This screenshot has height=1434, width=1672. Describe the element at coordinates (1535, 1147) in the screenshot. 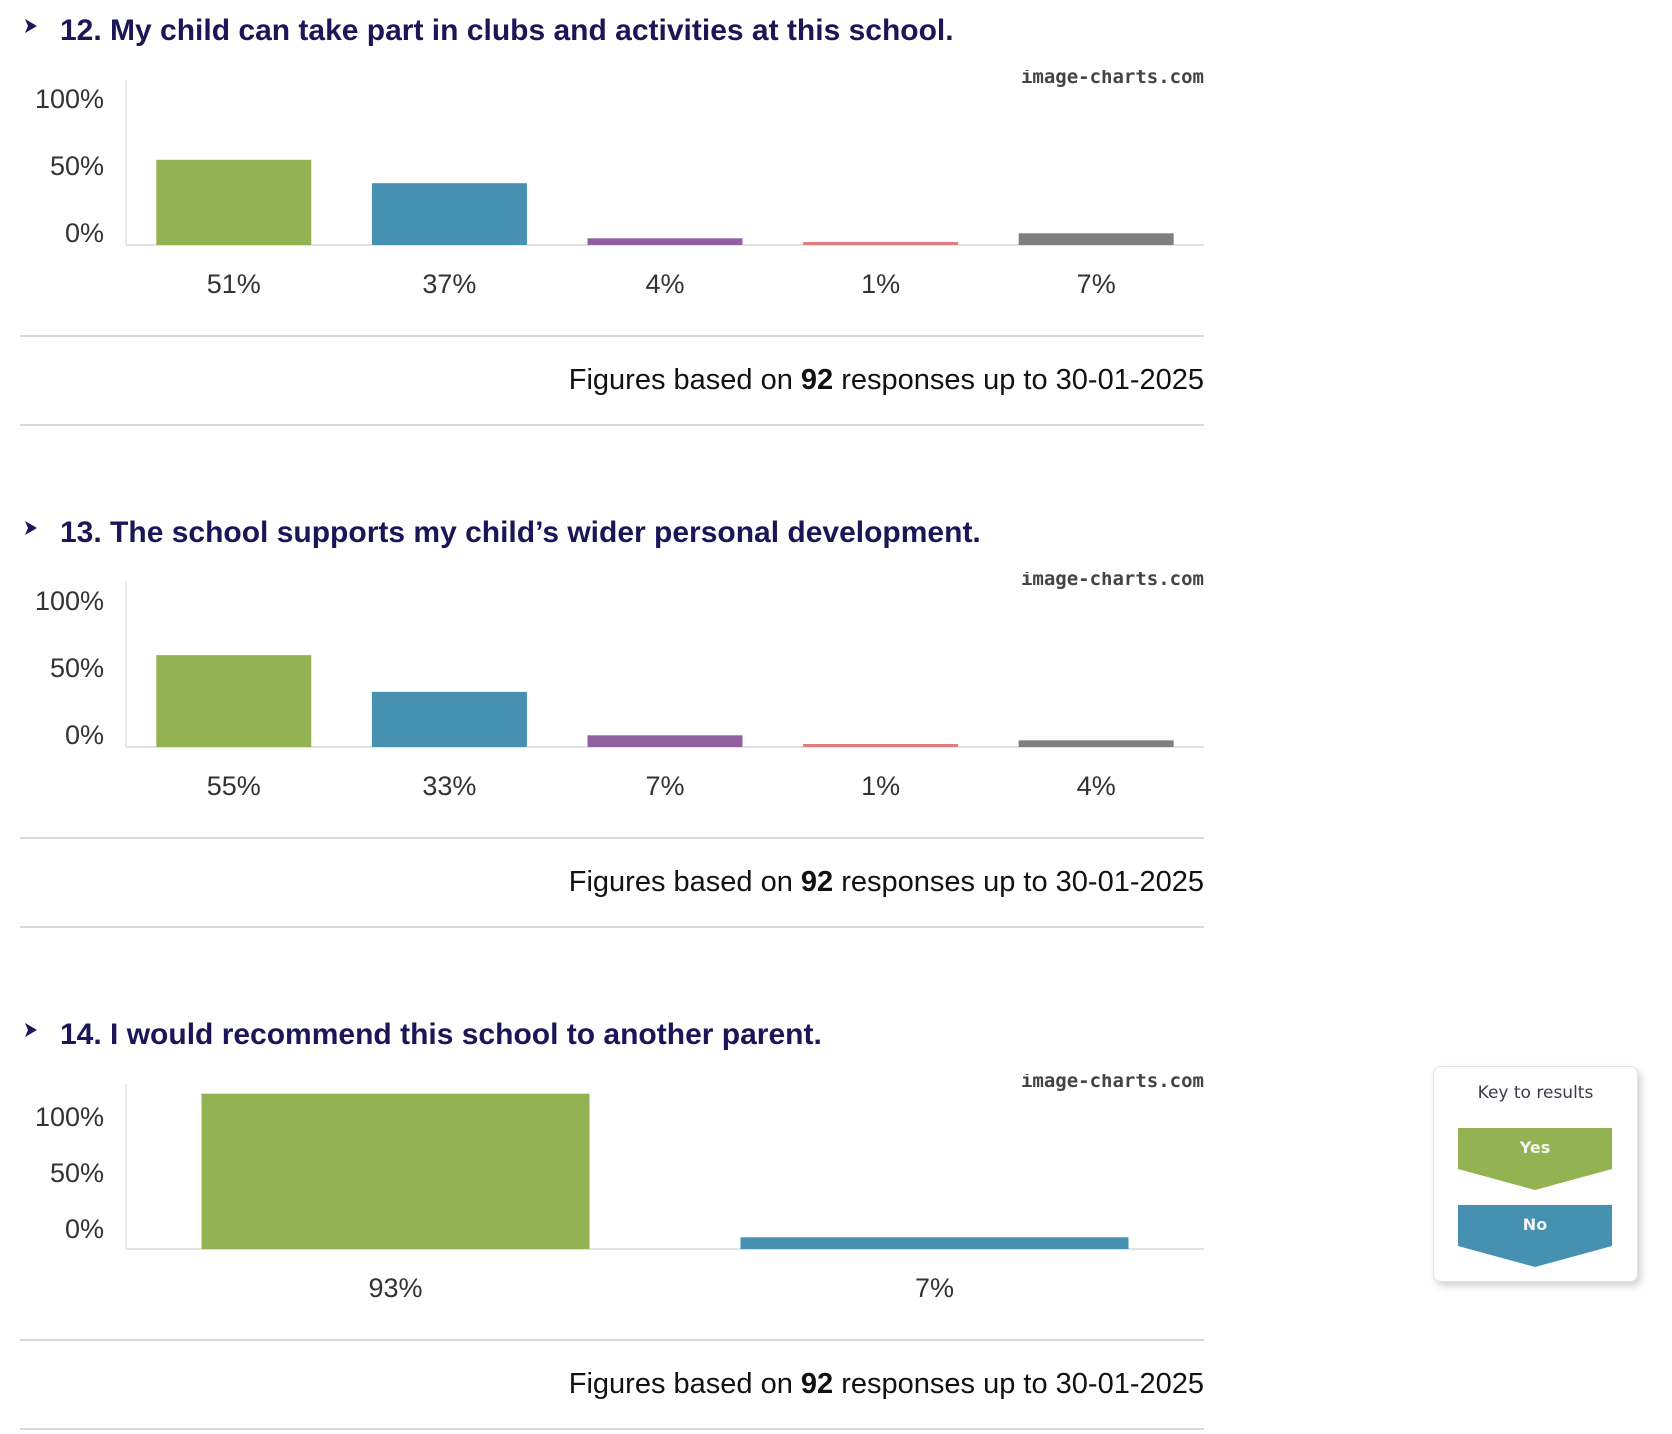

I see `key-item-label: Yes` at that location.